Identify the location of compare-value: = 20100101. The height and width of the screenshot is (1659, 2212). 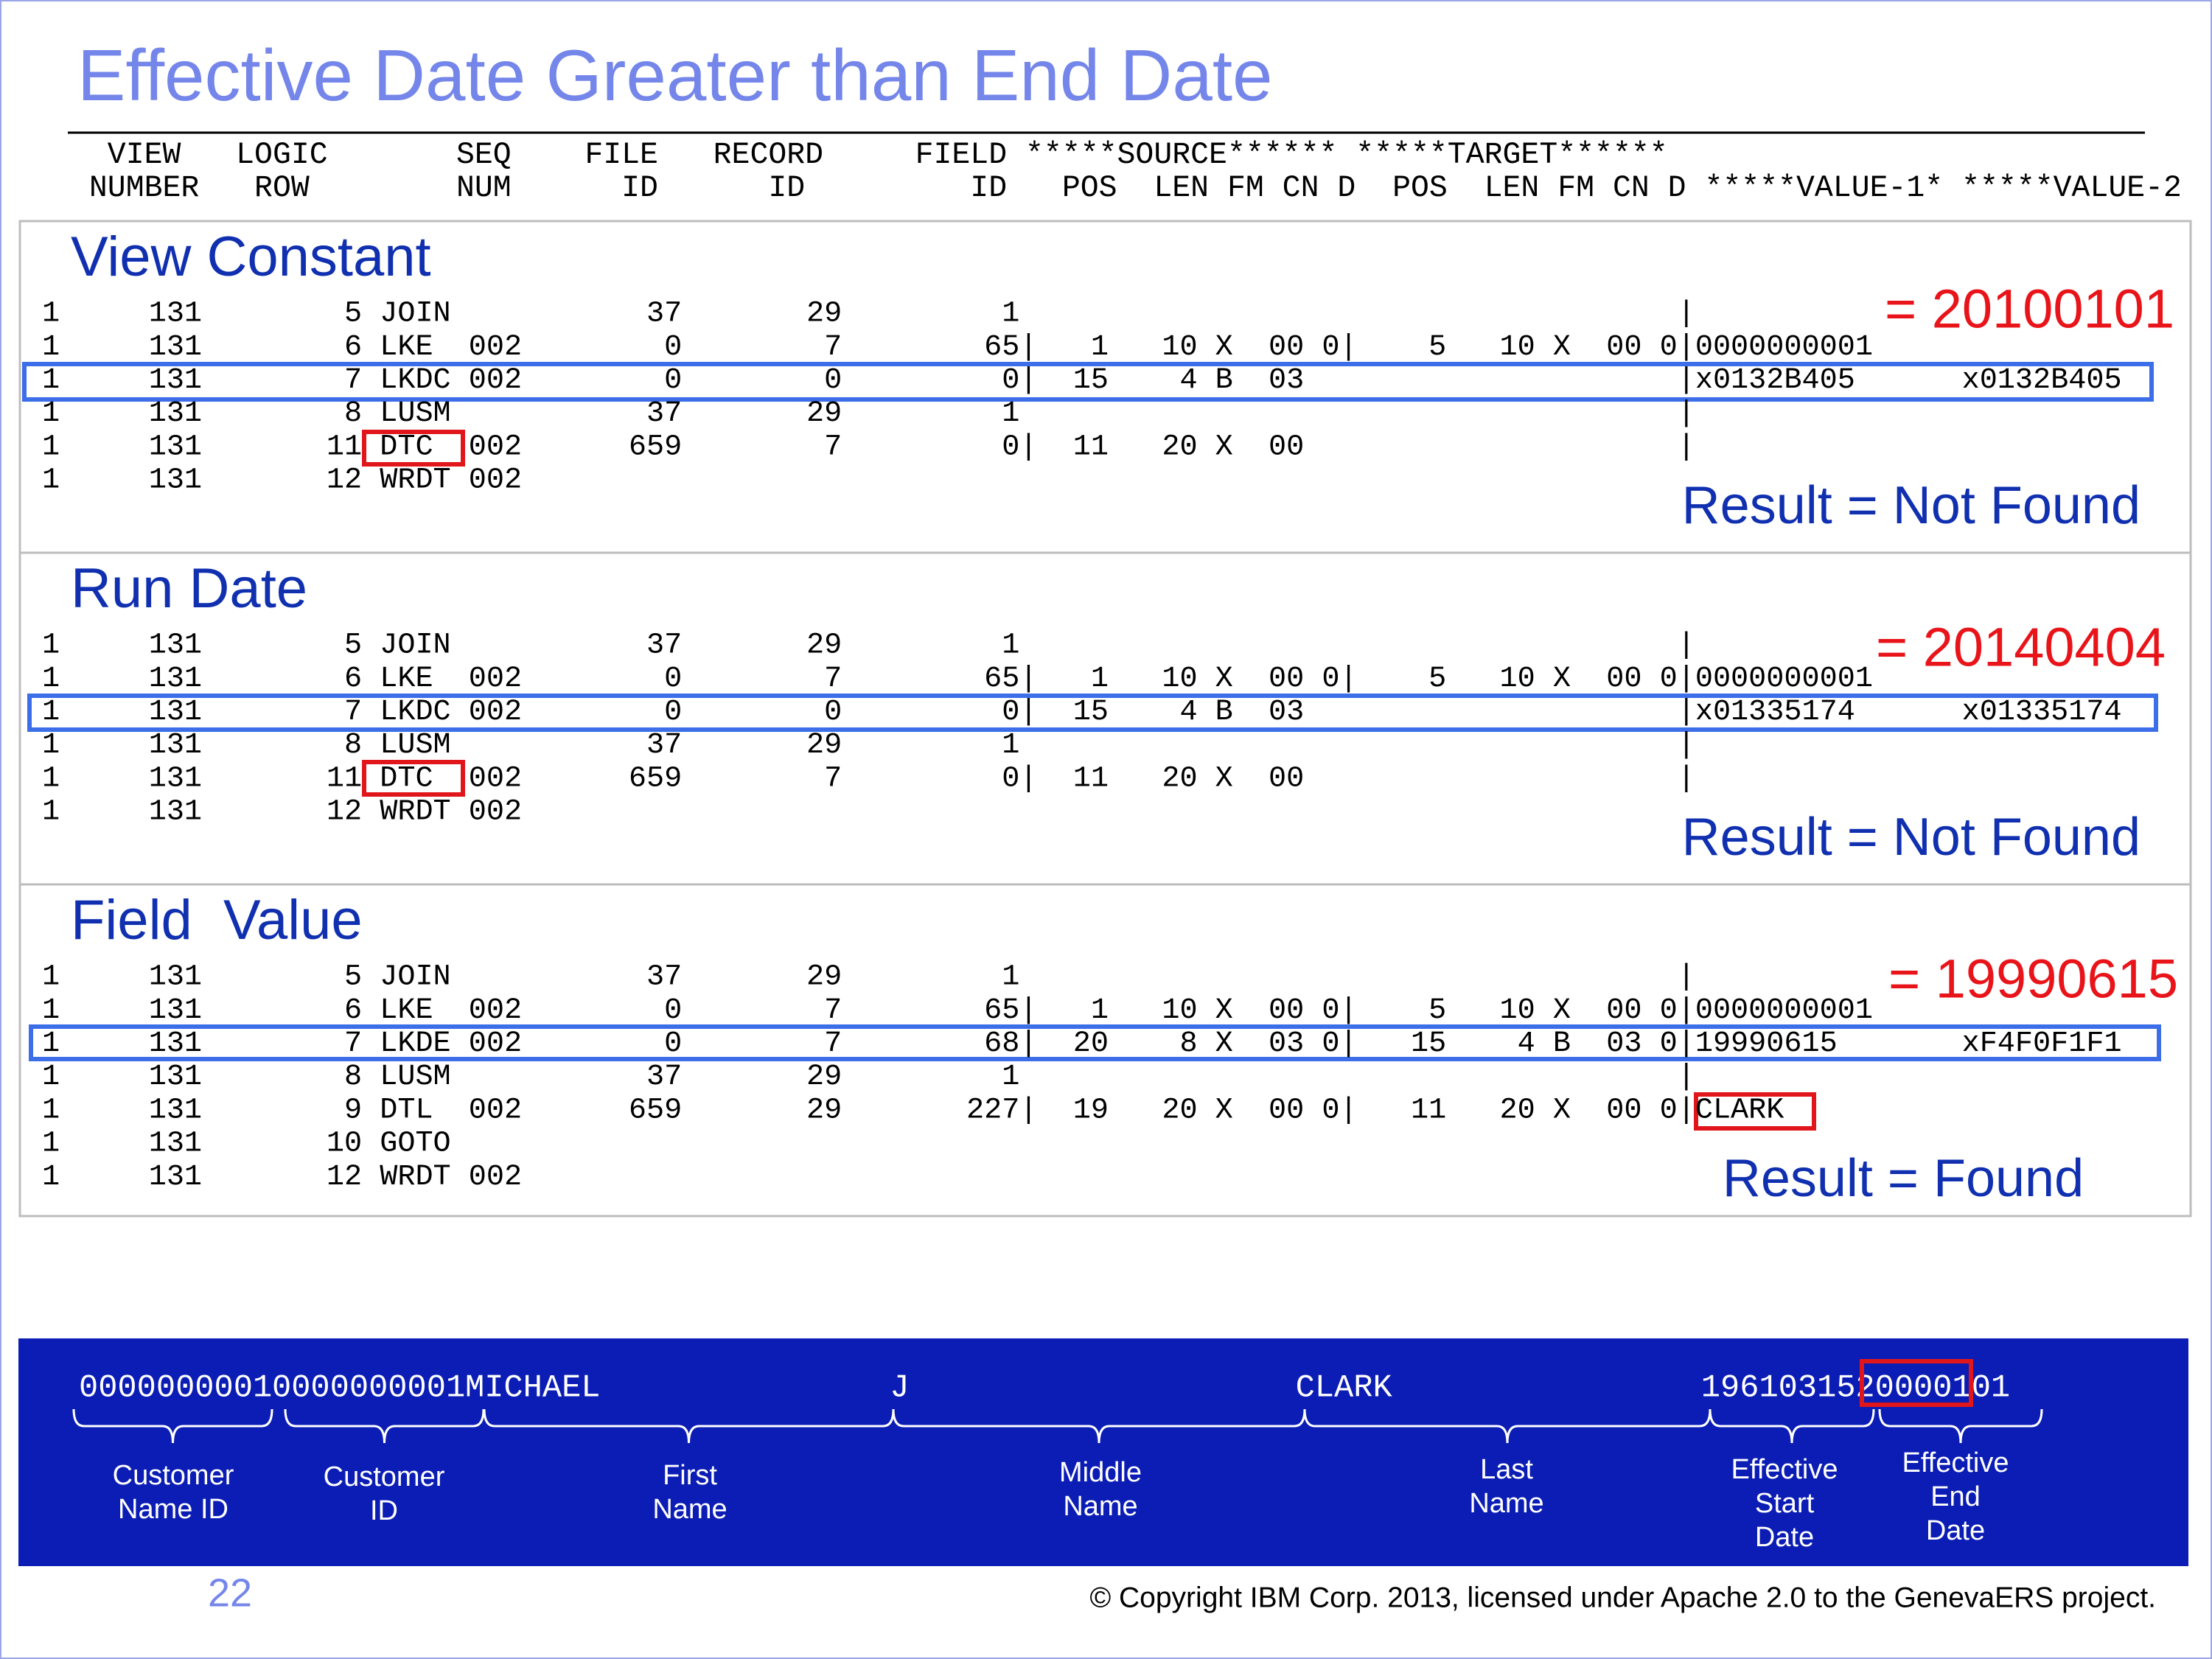
(2029, 309).